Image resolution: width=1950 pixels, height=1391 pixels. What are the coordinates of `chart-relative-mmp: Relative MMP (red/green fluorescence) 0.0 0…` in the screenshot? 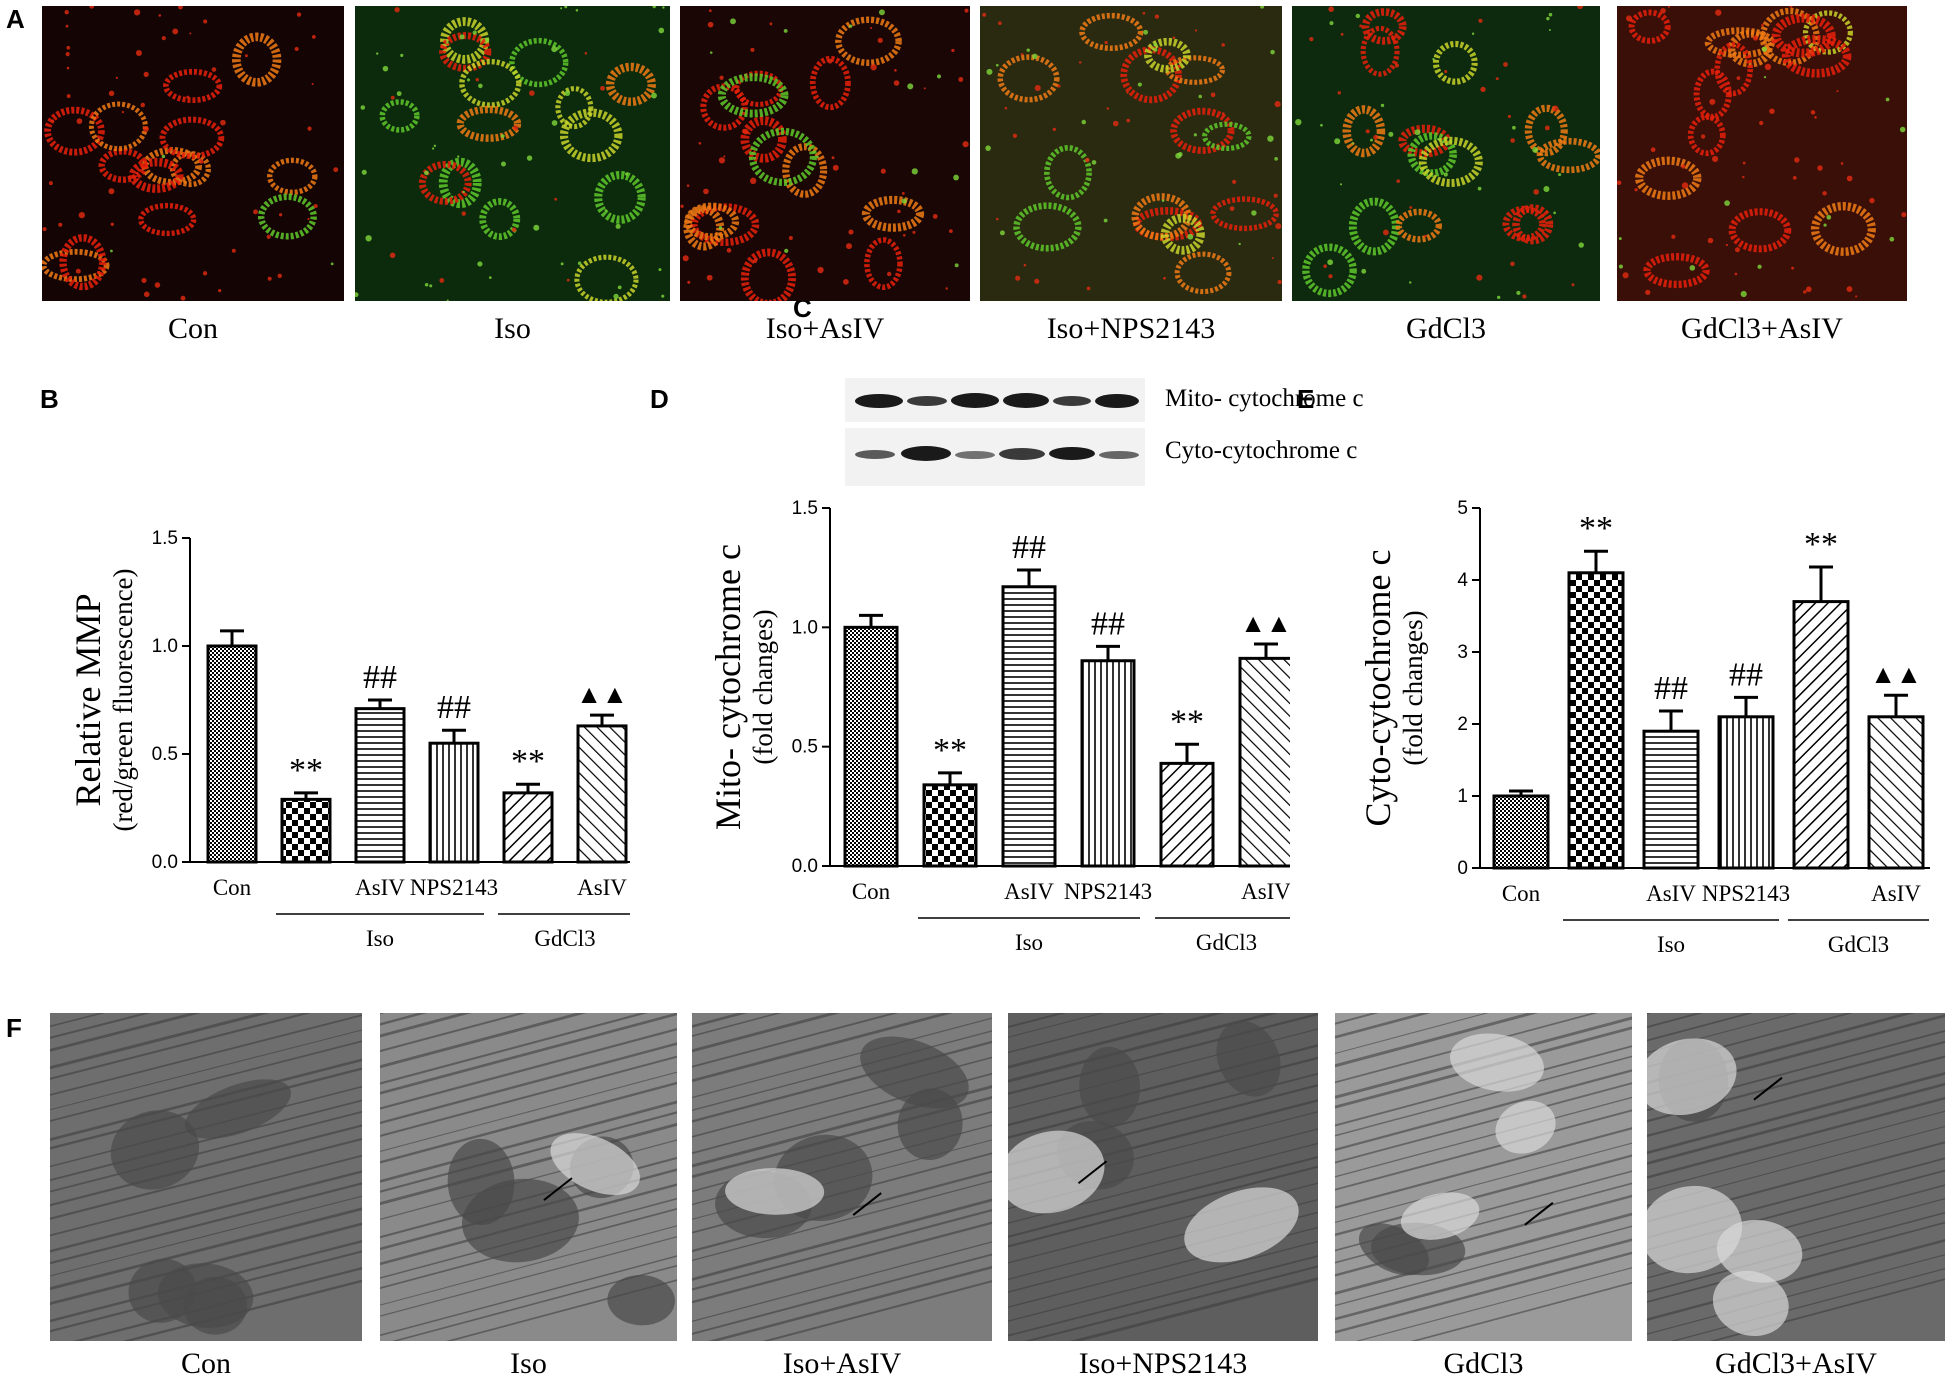 It's located at (349, 739).